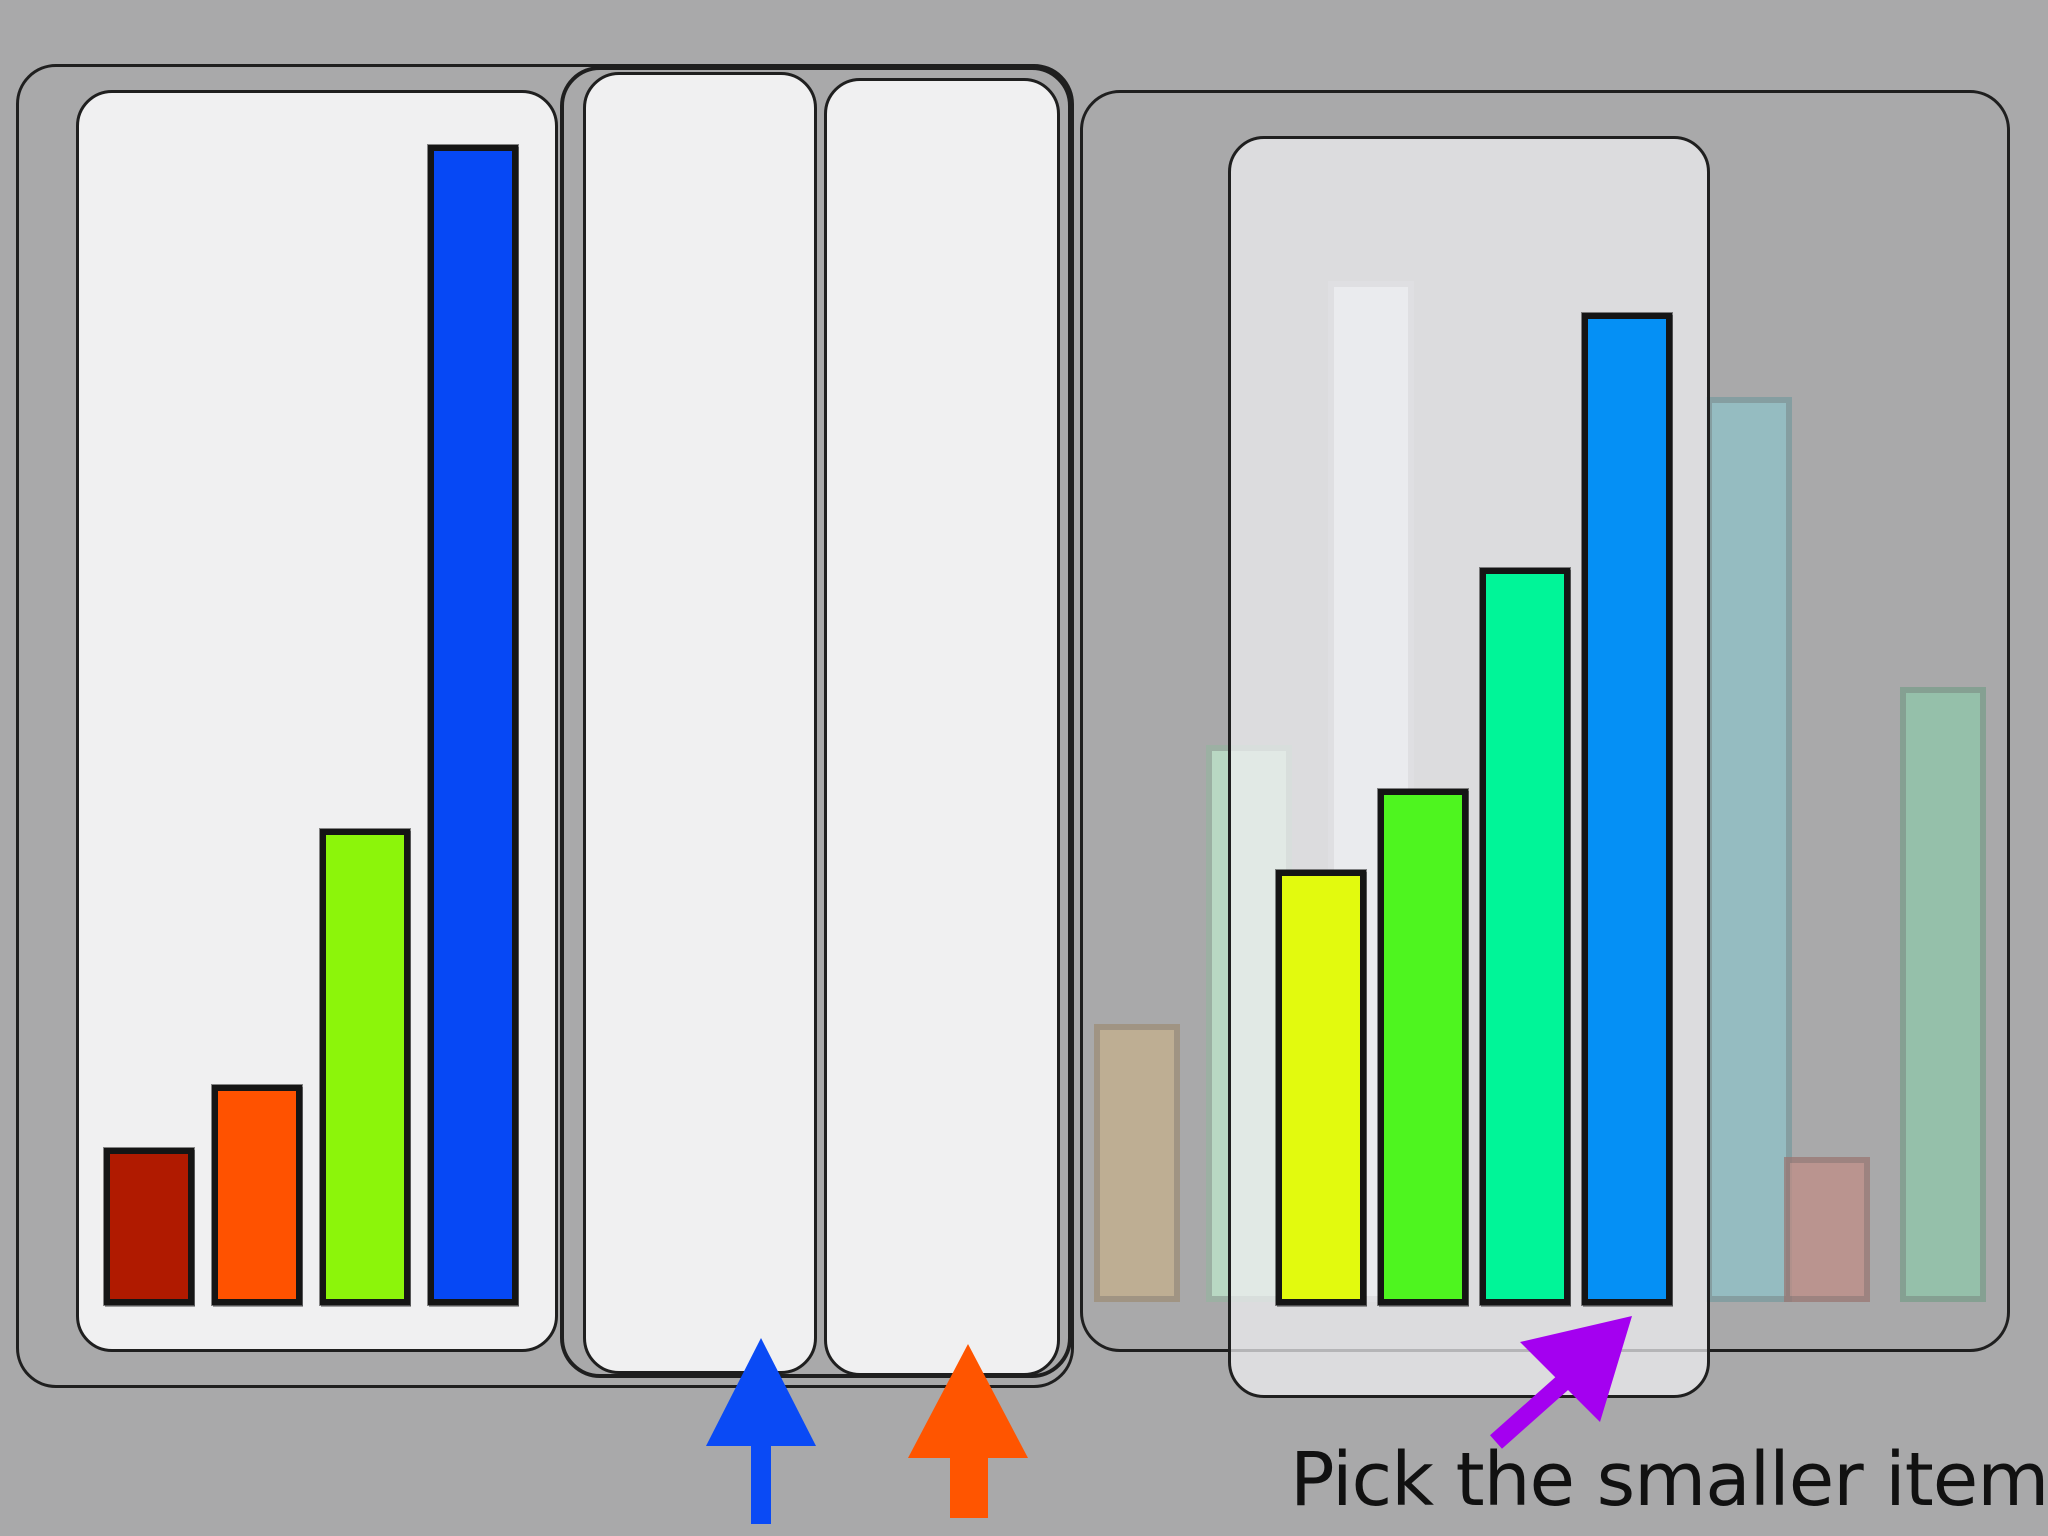  What do you see at coordinates (942, 727) in the screenshot?
I see `answer-slot-right` at bounding box center [942, 727].